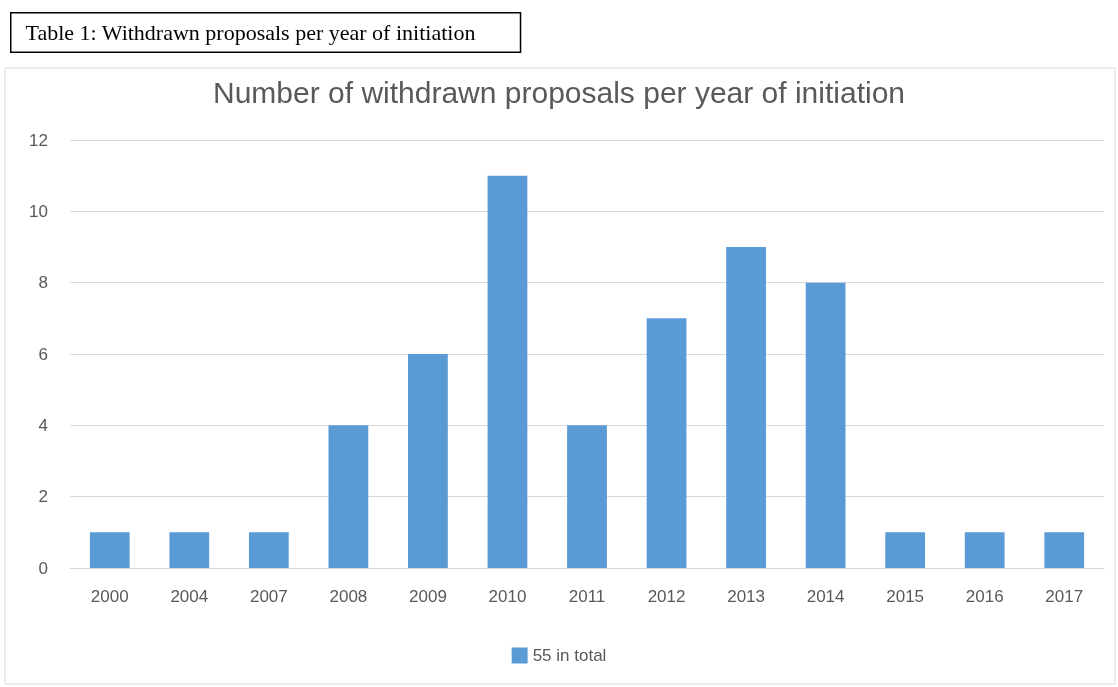  What do you see at coordinates (825, 596) in the screenshot?
I see `x-tick-label: 2014` at bounding box center [825, 596].